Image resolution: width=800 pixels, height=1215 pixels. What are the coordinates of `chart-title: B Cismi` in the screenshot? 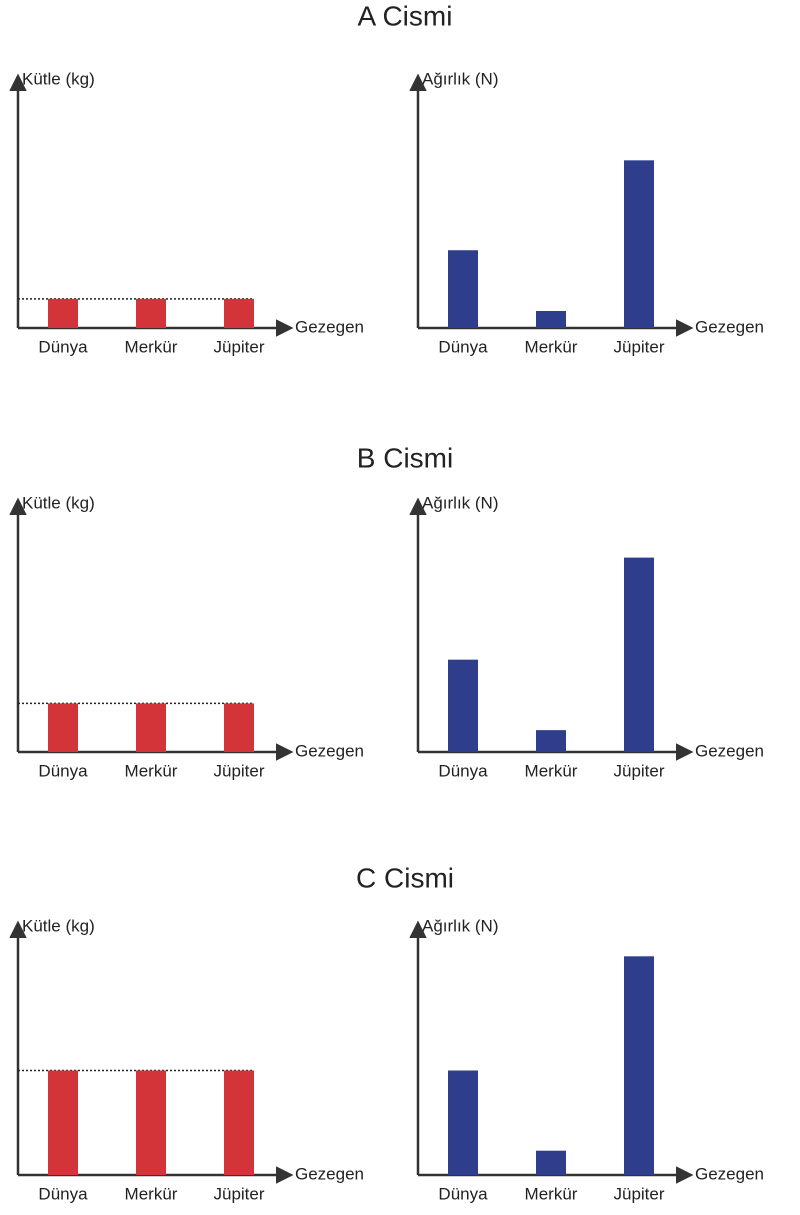 It's located at (405, 457).